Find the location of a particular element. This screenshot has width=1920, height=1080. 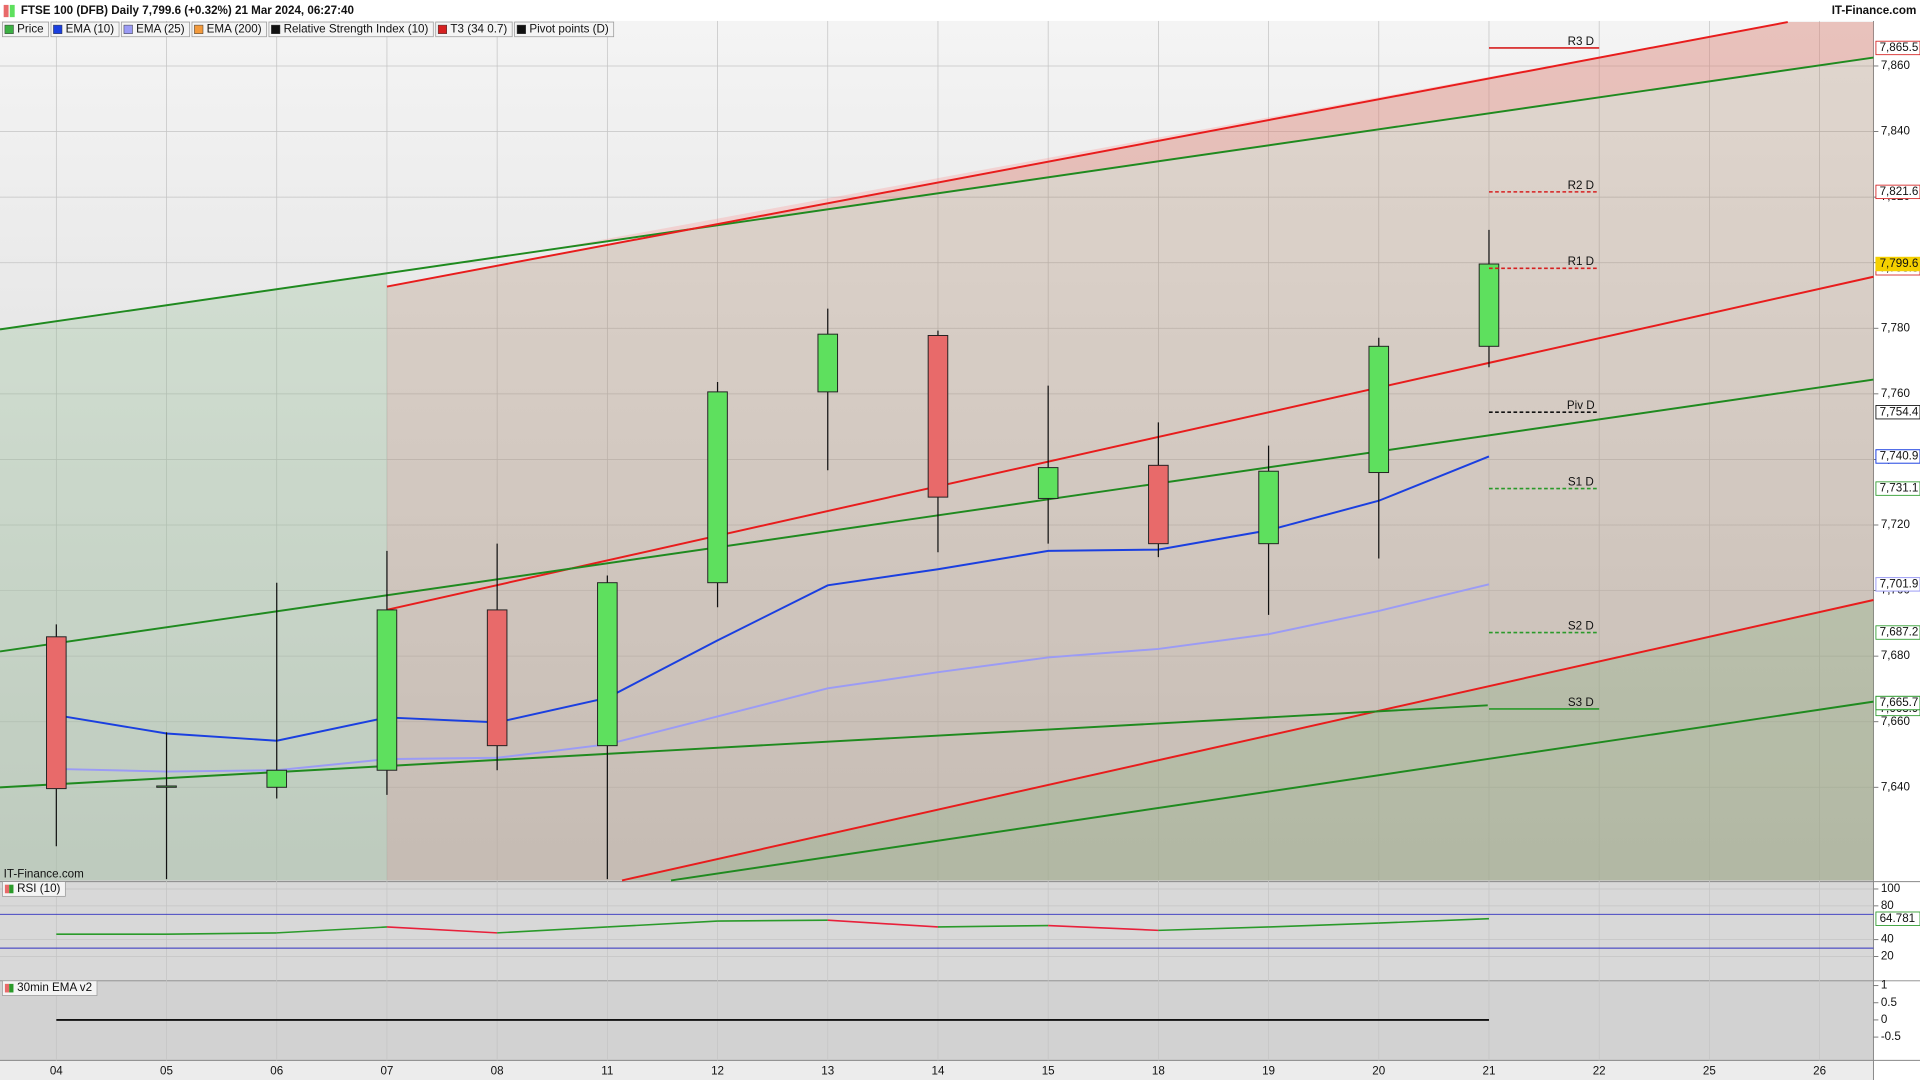

legend-item: Price is located at coordinates (25, 29).